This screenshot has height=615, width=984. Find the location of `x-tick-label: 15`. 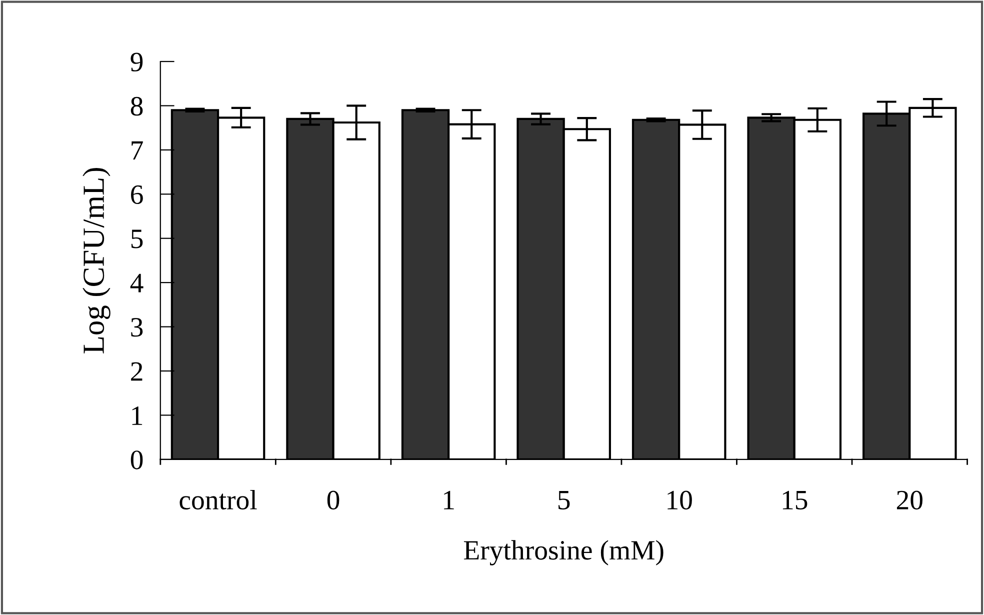

x-tick-label: 15 is located at coordinates (795, 500).